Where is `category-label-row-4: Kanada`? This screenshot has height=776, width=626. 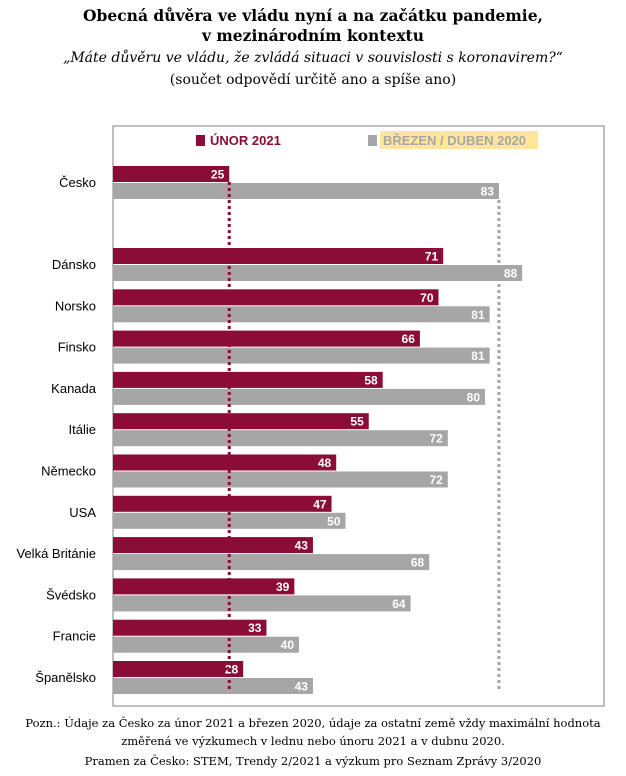
category-label-row-4: Kanada is located at coordinates (74, 388).